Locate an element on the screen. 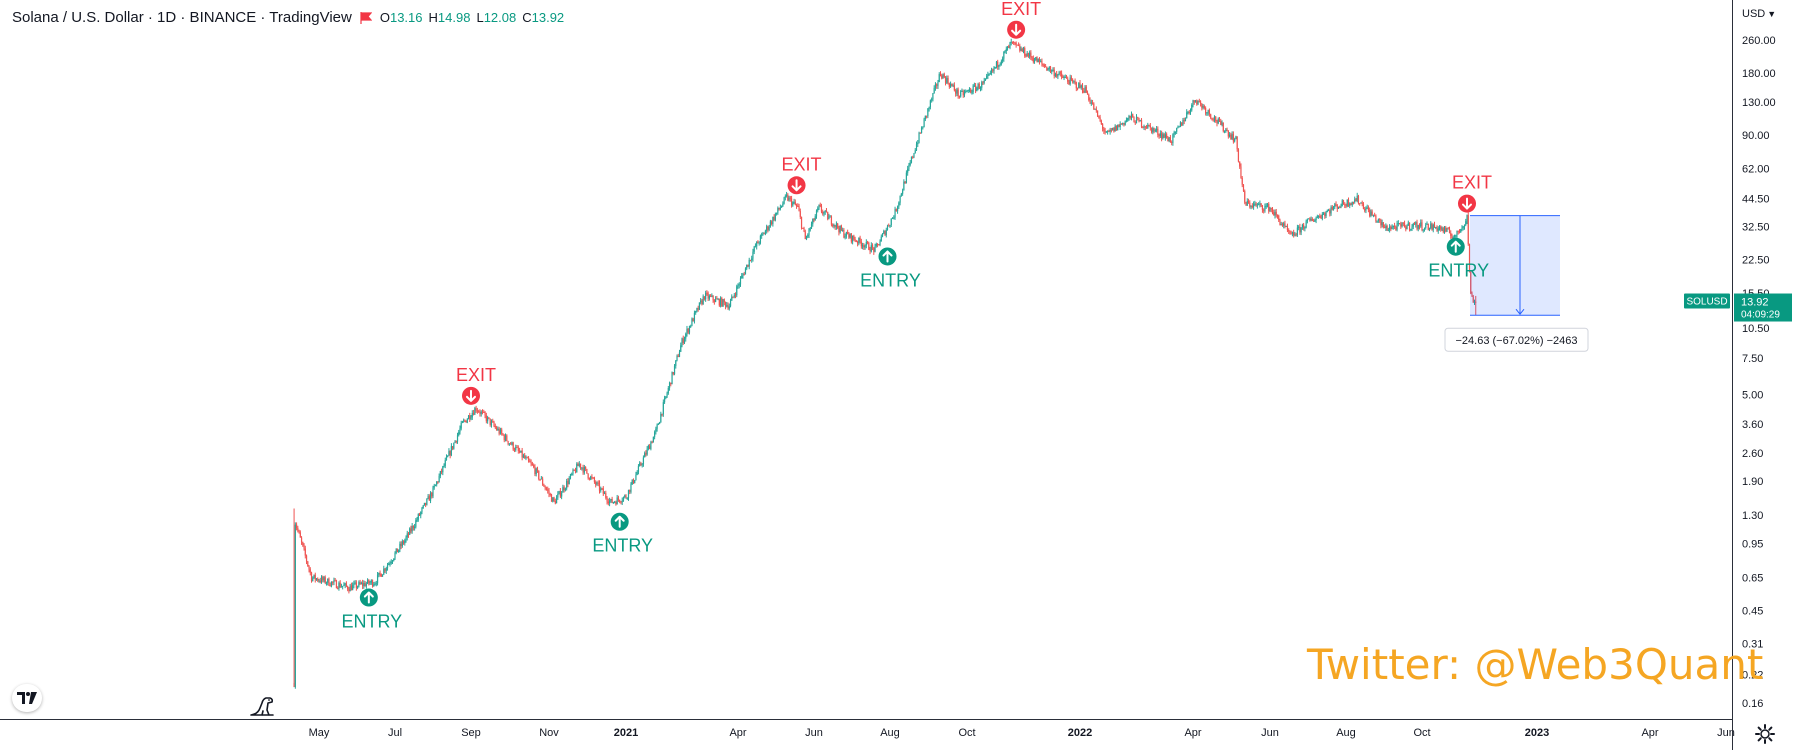 Image resolution: width=1797 pixels, height=750 pixels. settings-gear-icon is located at coordinates (1765, 734).